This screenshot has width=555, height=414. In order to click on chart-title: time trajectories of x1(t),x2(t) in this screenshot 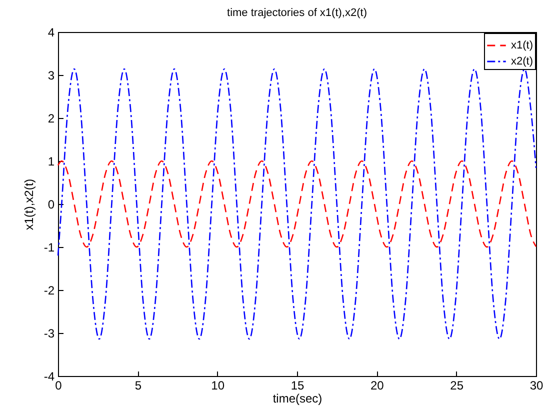, I will do `click(297, 13)`.